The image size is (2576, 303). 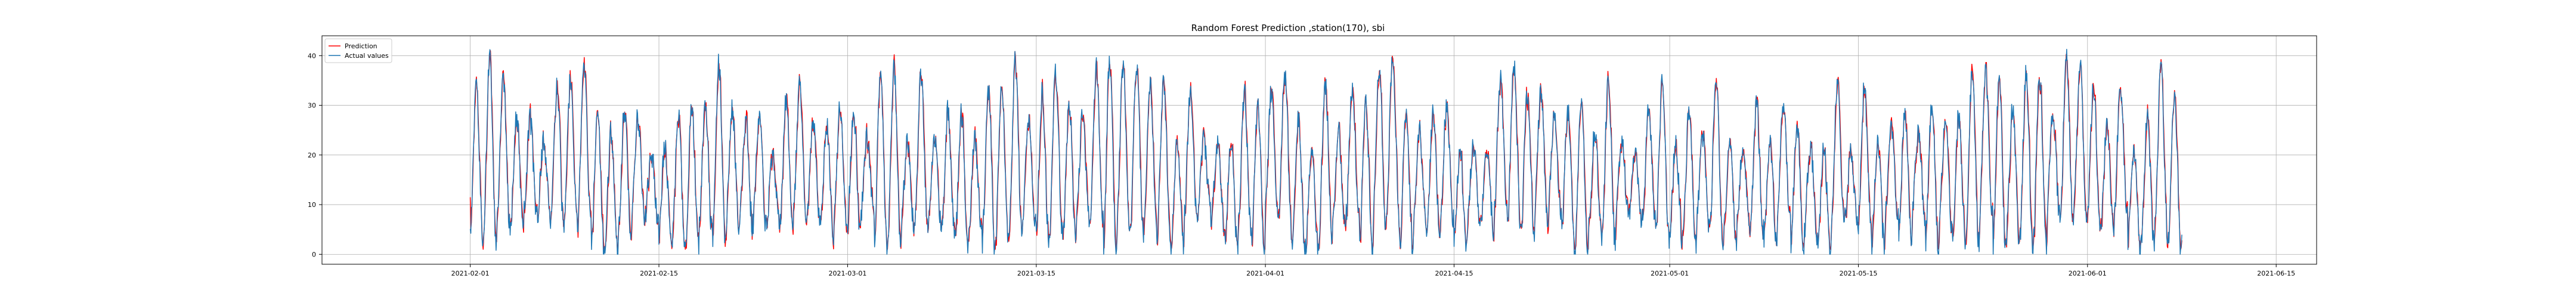 What do you see at coordinates (2088, 273) in the screenshot?
I see `x-tick-label: 2021-06-01` at bounding box center [2088, 273].